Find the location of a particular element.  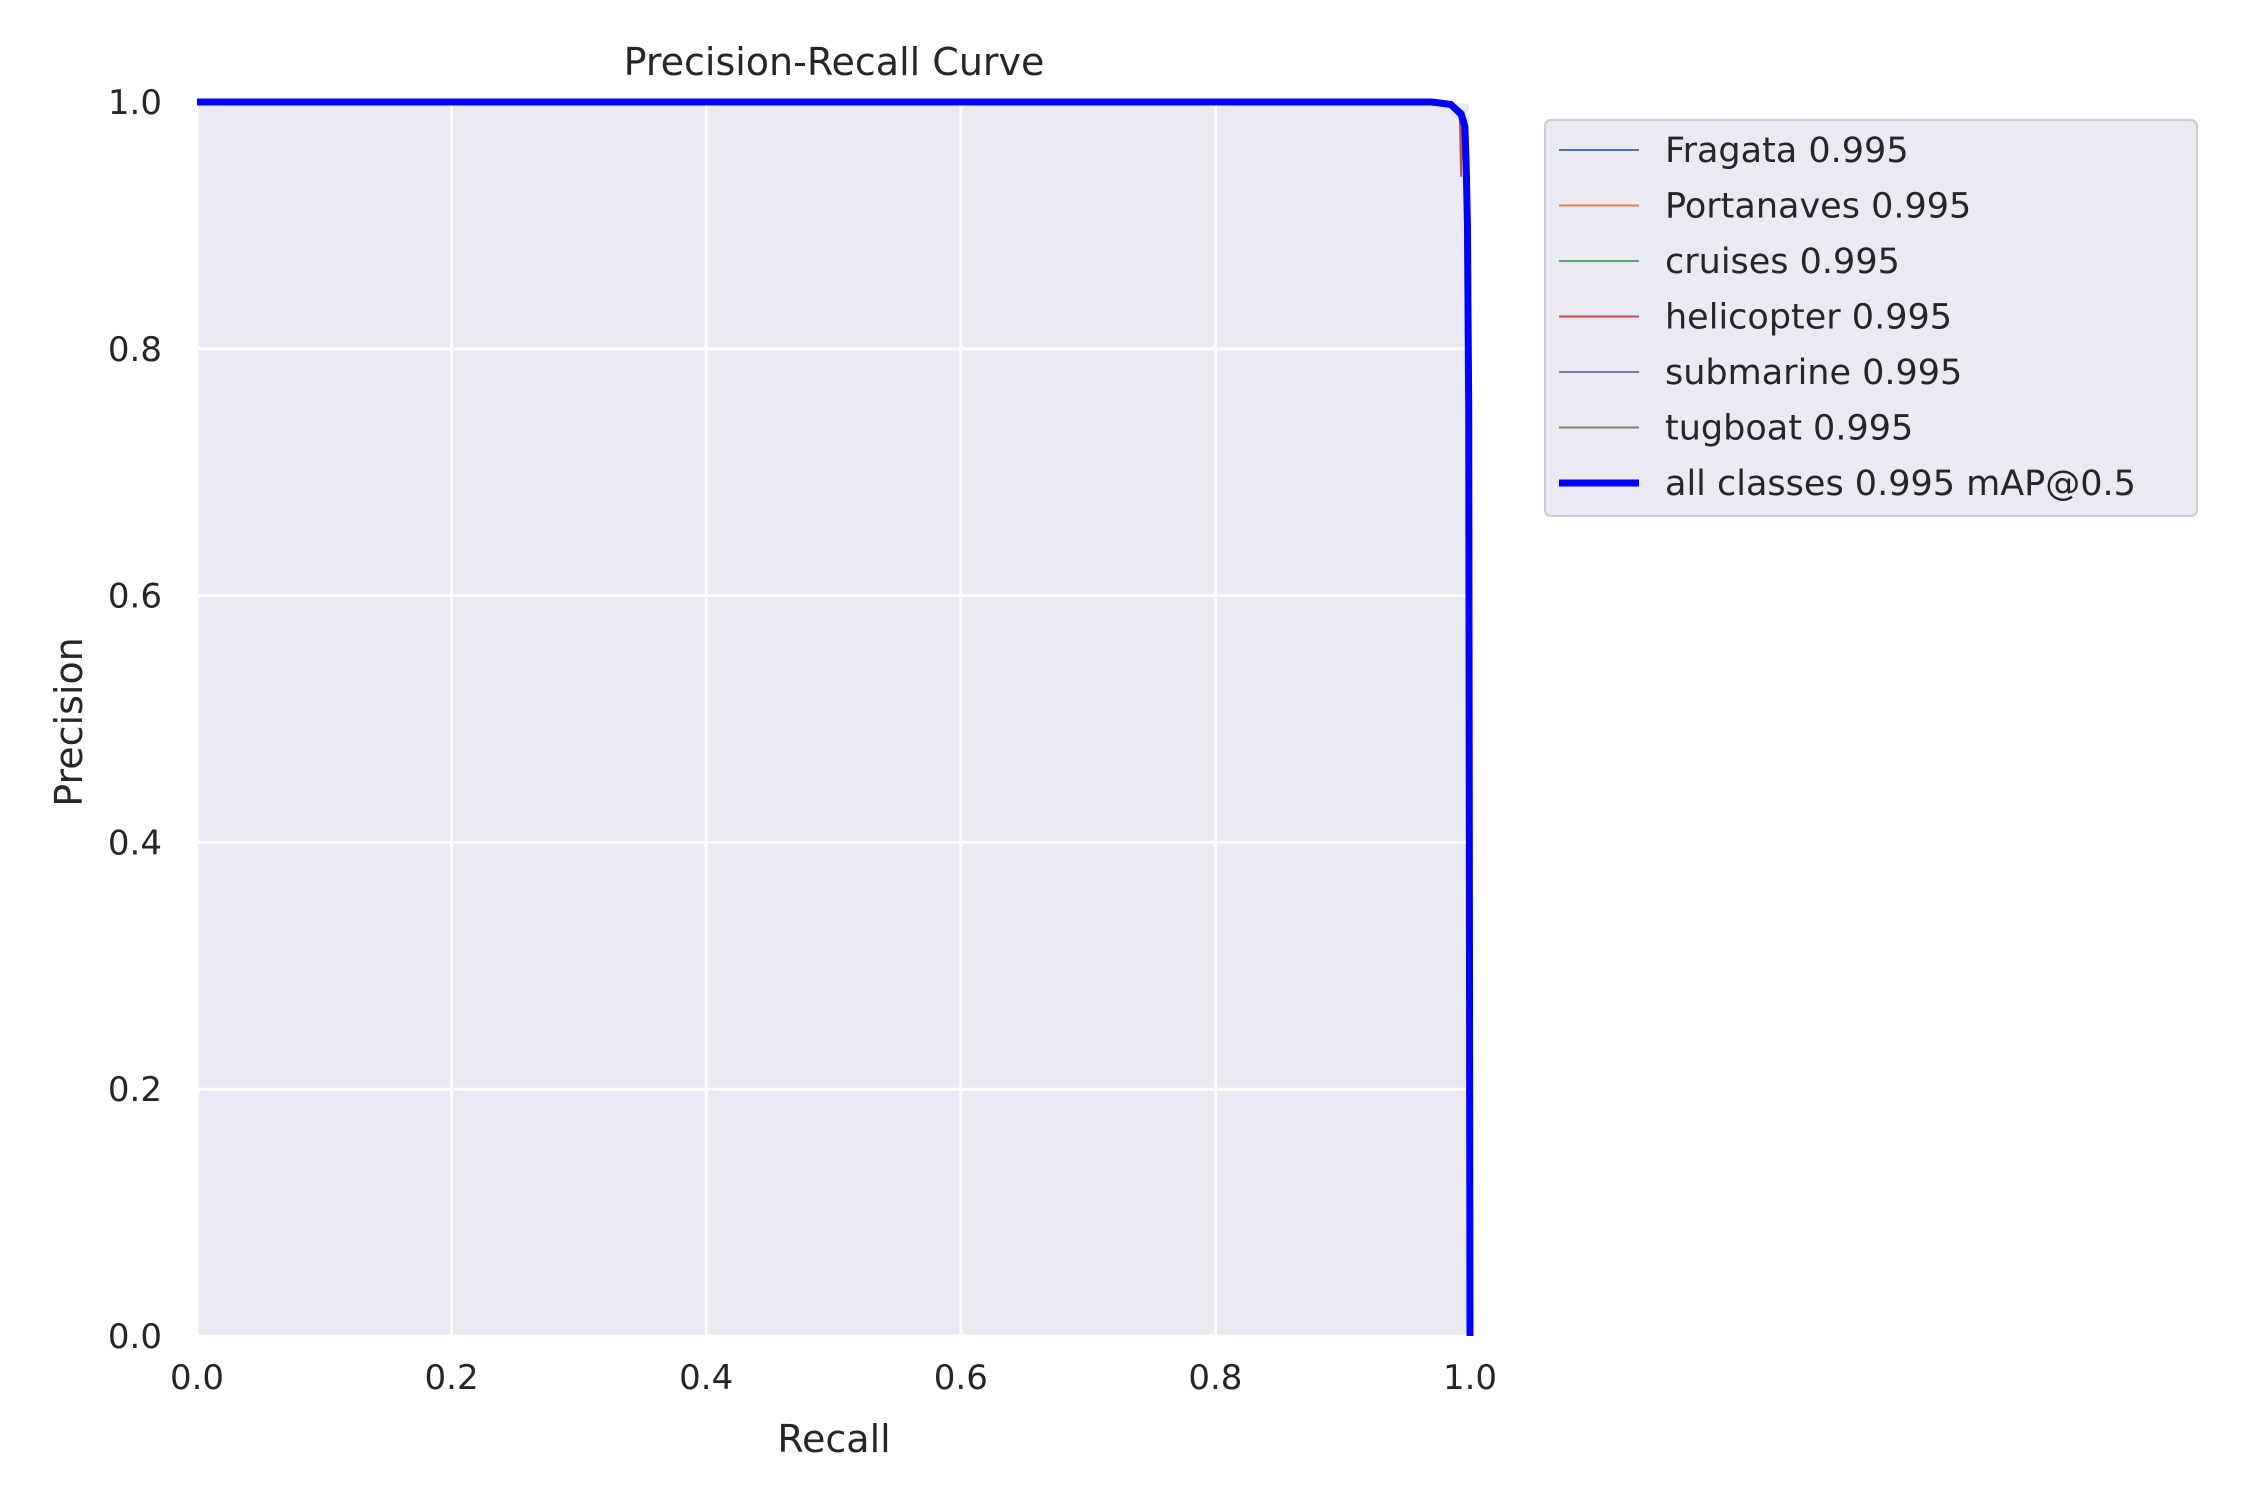

x-tick-label: 0.2 is located at coordinates (452, 1378).